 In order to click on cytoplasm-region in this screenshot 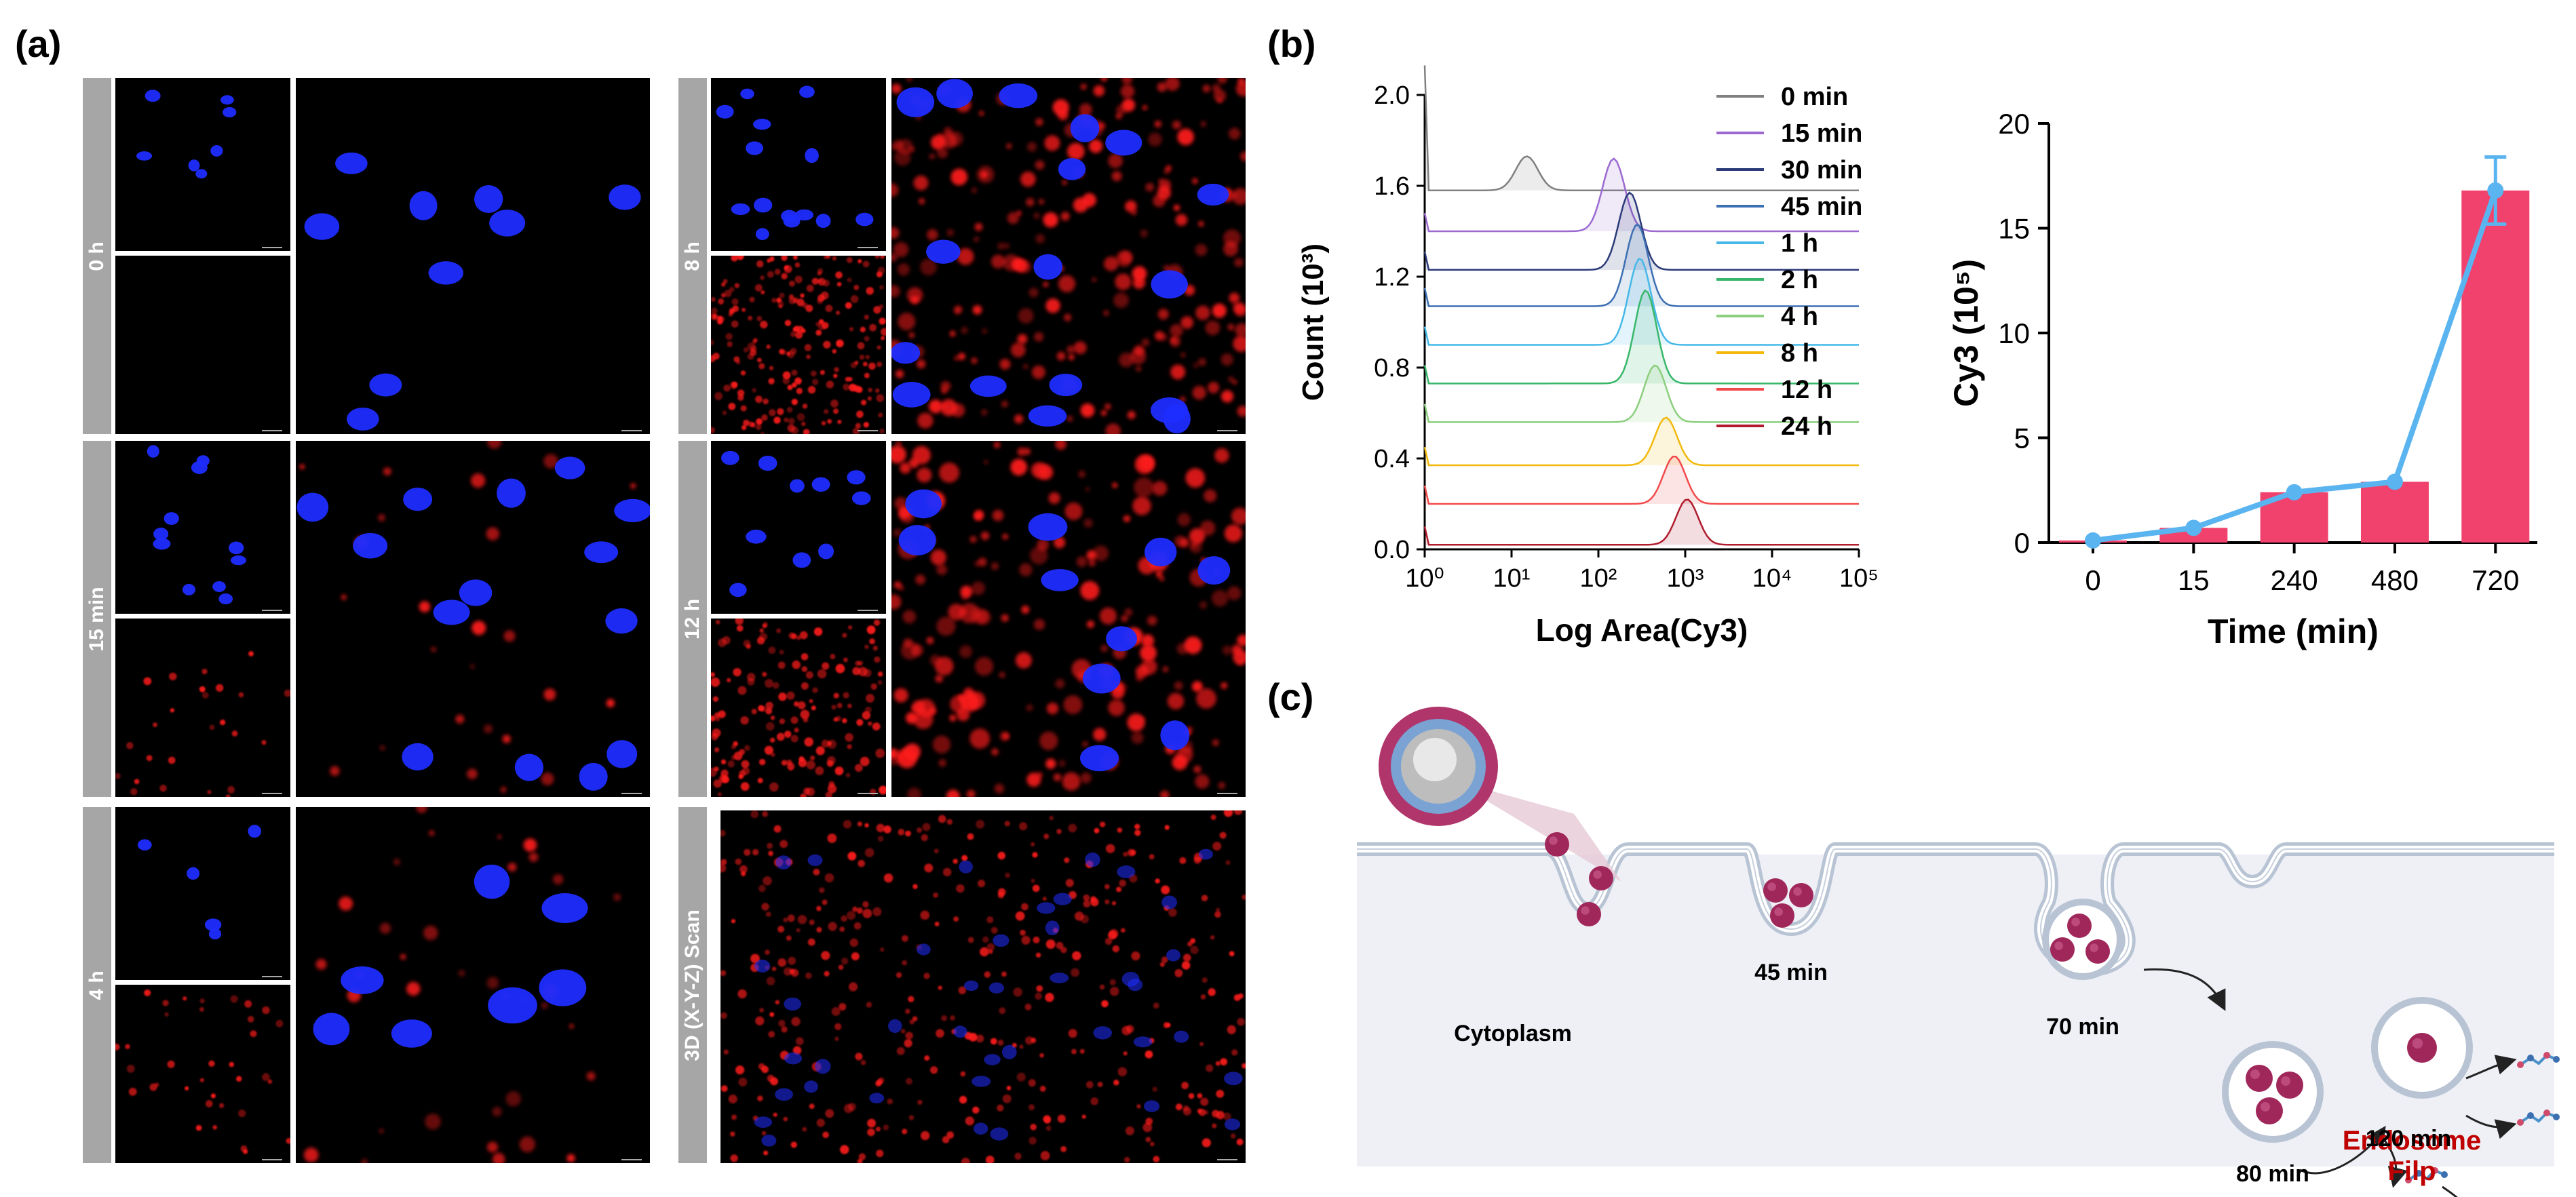, I will do `click(1955, 1010)`.